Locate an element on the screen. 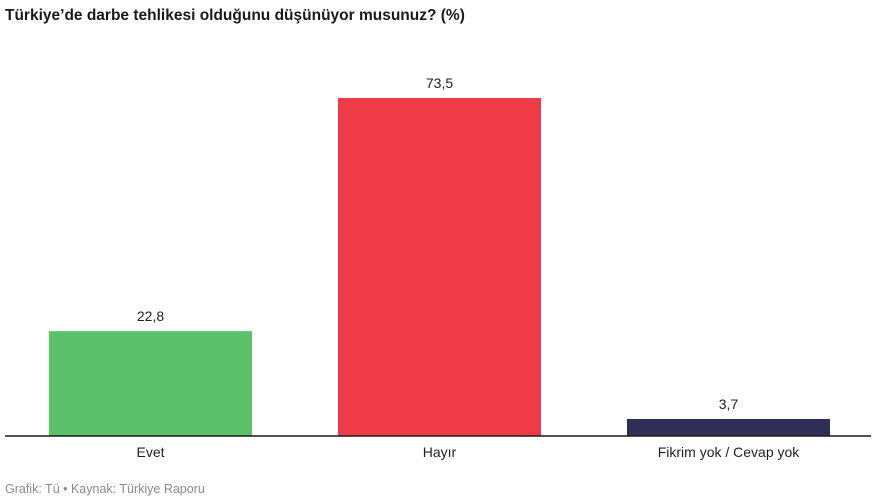  category-label-2: Hayır is located at coordinates (440, 452).